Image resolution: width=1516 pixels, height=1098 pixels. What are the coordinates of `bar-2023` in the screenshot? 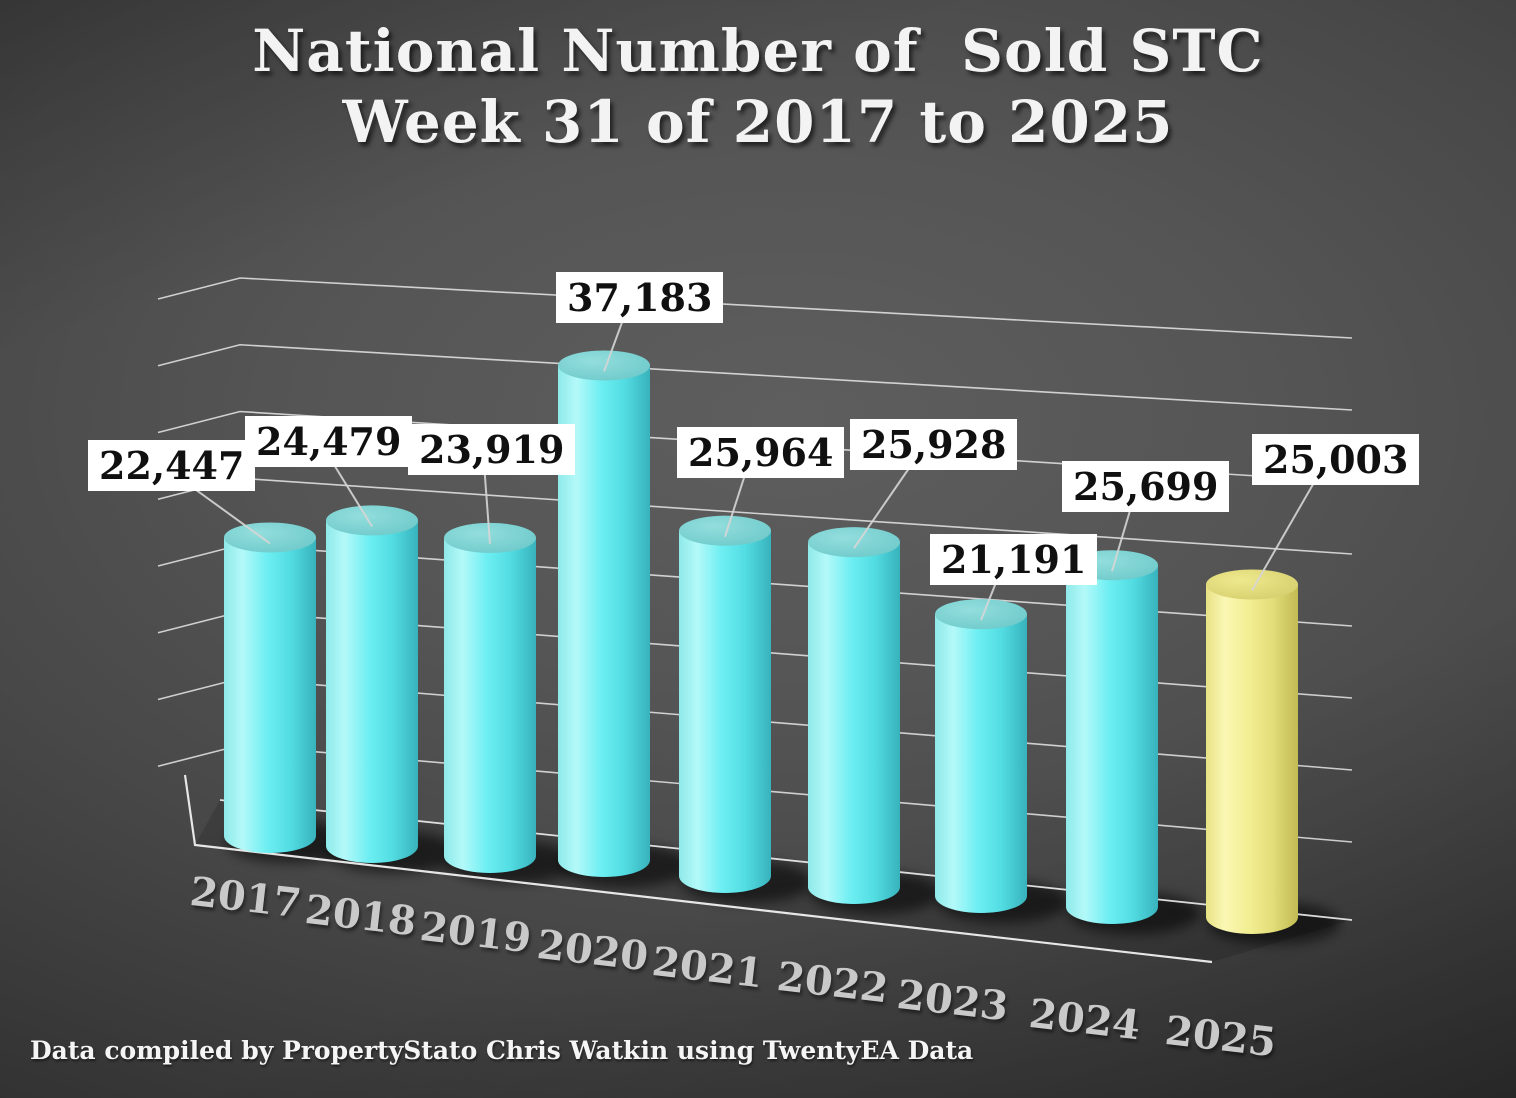 It's located at (981, 756).